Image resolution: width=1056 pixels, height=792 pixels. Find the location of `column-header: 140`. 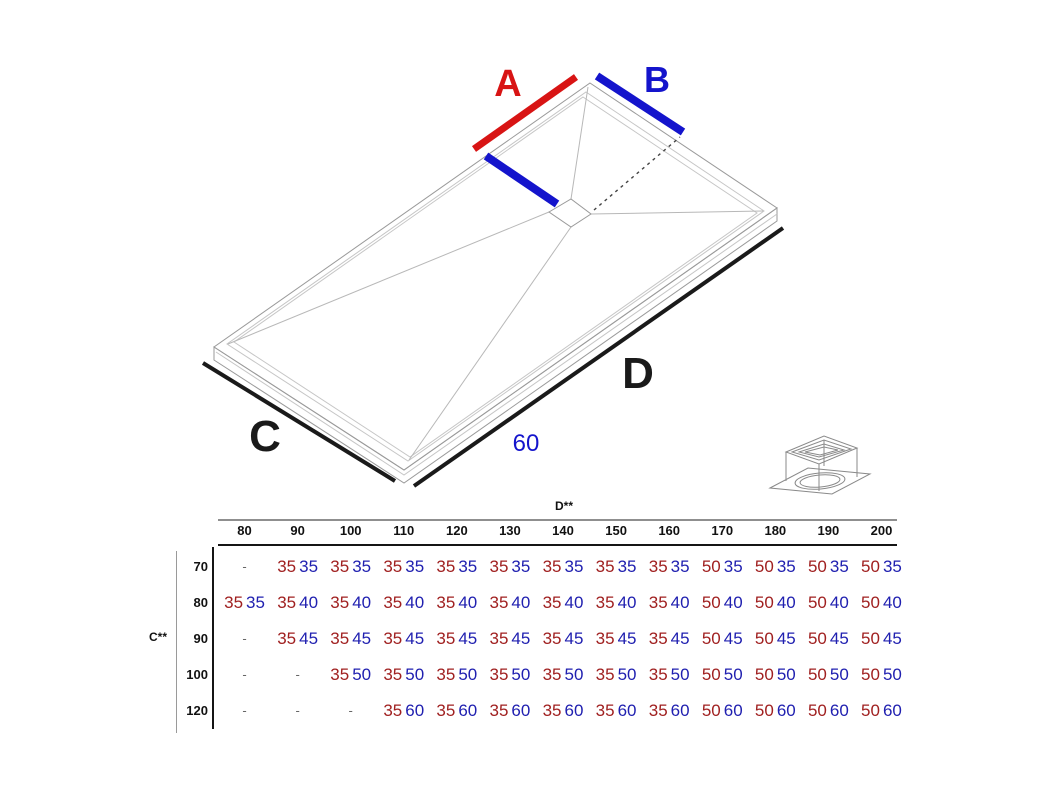

column-header: 140 is located at coordinates (563, 530).